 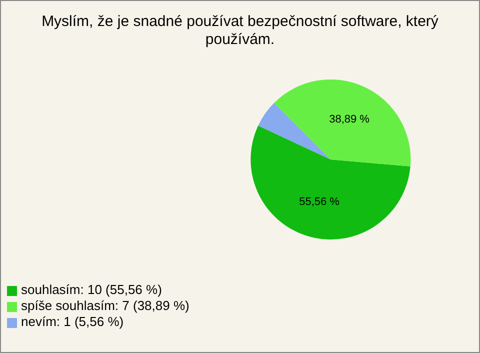 What do you see at coordinates (105, 305) in the screenshot?
I see `legend-label: spíše souhlasím: 7 (38,89 %)` at bounding box center [105, 305].